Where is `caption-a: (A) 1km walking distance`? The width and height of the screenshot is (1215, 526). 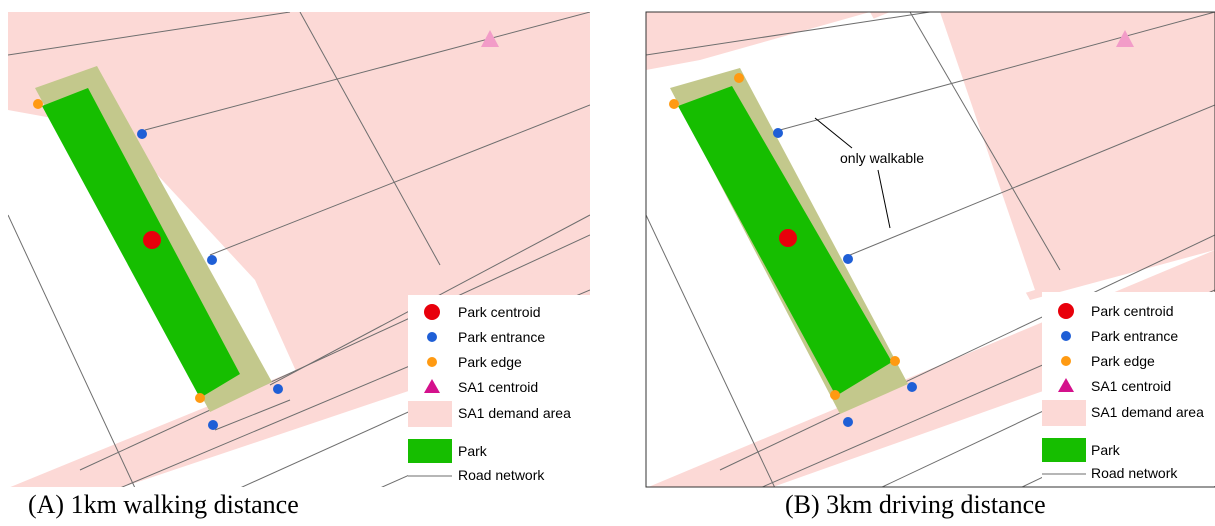
caption-a: (A) 1km walking distance is located at coordinates (163, 504).